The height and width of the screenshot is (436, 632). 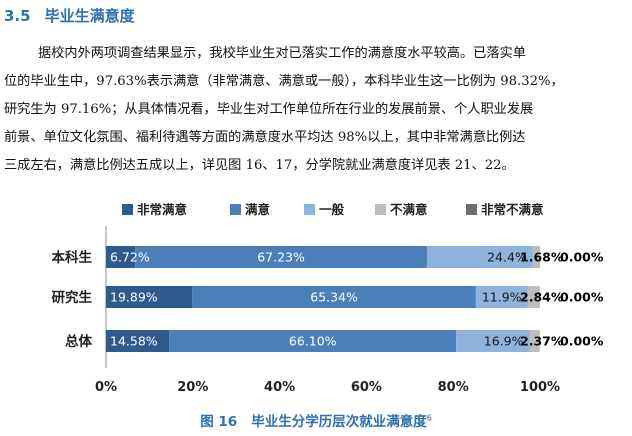 I want to click on data-label: 24.4%, so click(x=507, y=257).